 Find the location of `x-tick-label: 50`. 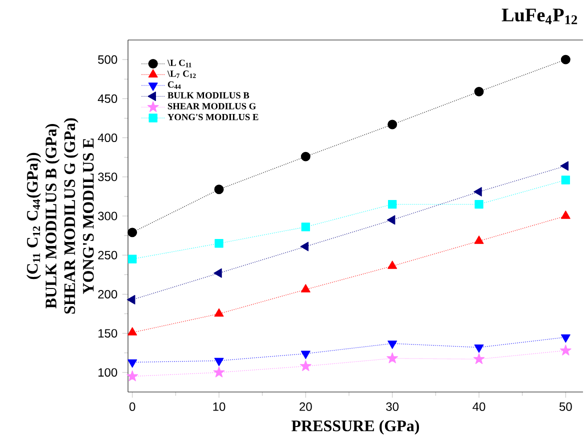

x-tick-label: 50 is located at coordinates (565, 406).